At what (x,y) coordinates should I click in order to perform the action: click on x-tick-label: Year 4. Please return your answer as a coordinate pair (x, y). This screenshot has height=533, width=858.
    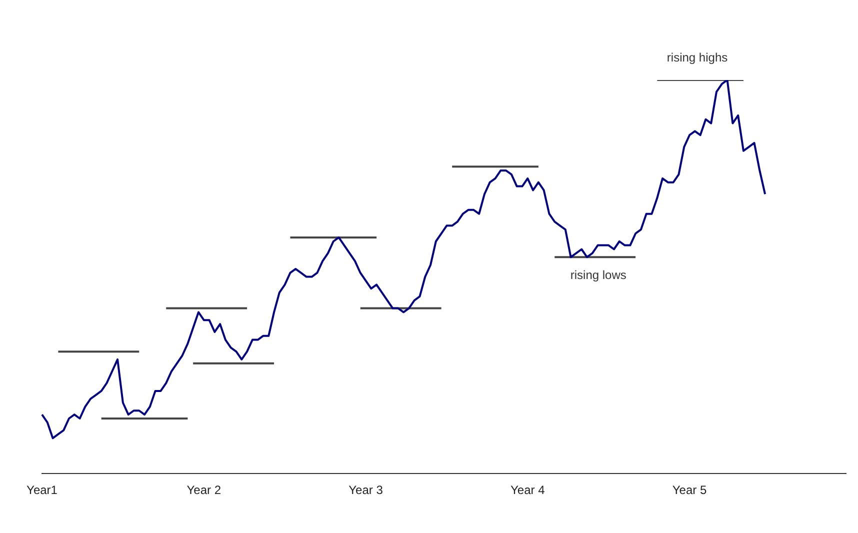
    Looking at the image, I should click on (528, 490).